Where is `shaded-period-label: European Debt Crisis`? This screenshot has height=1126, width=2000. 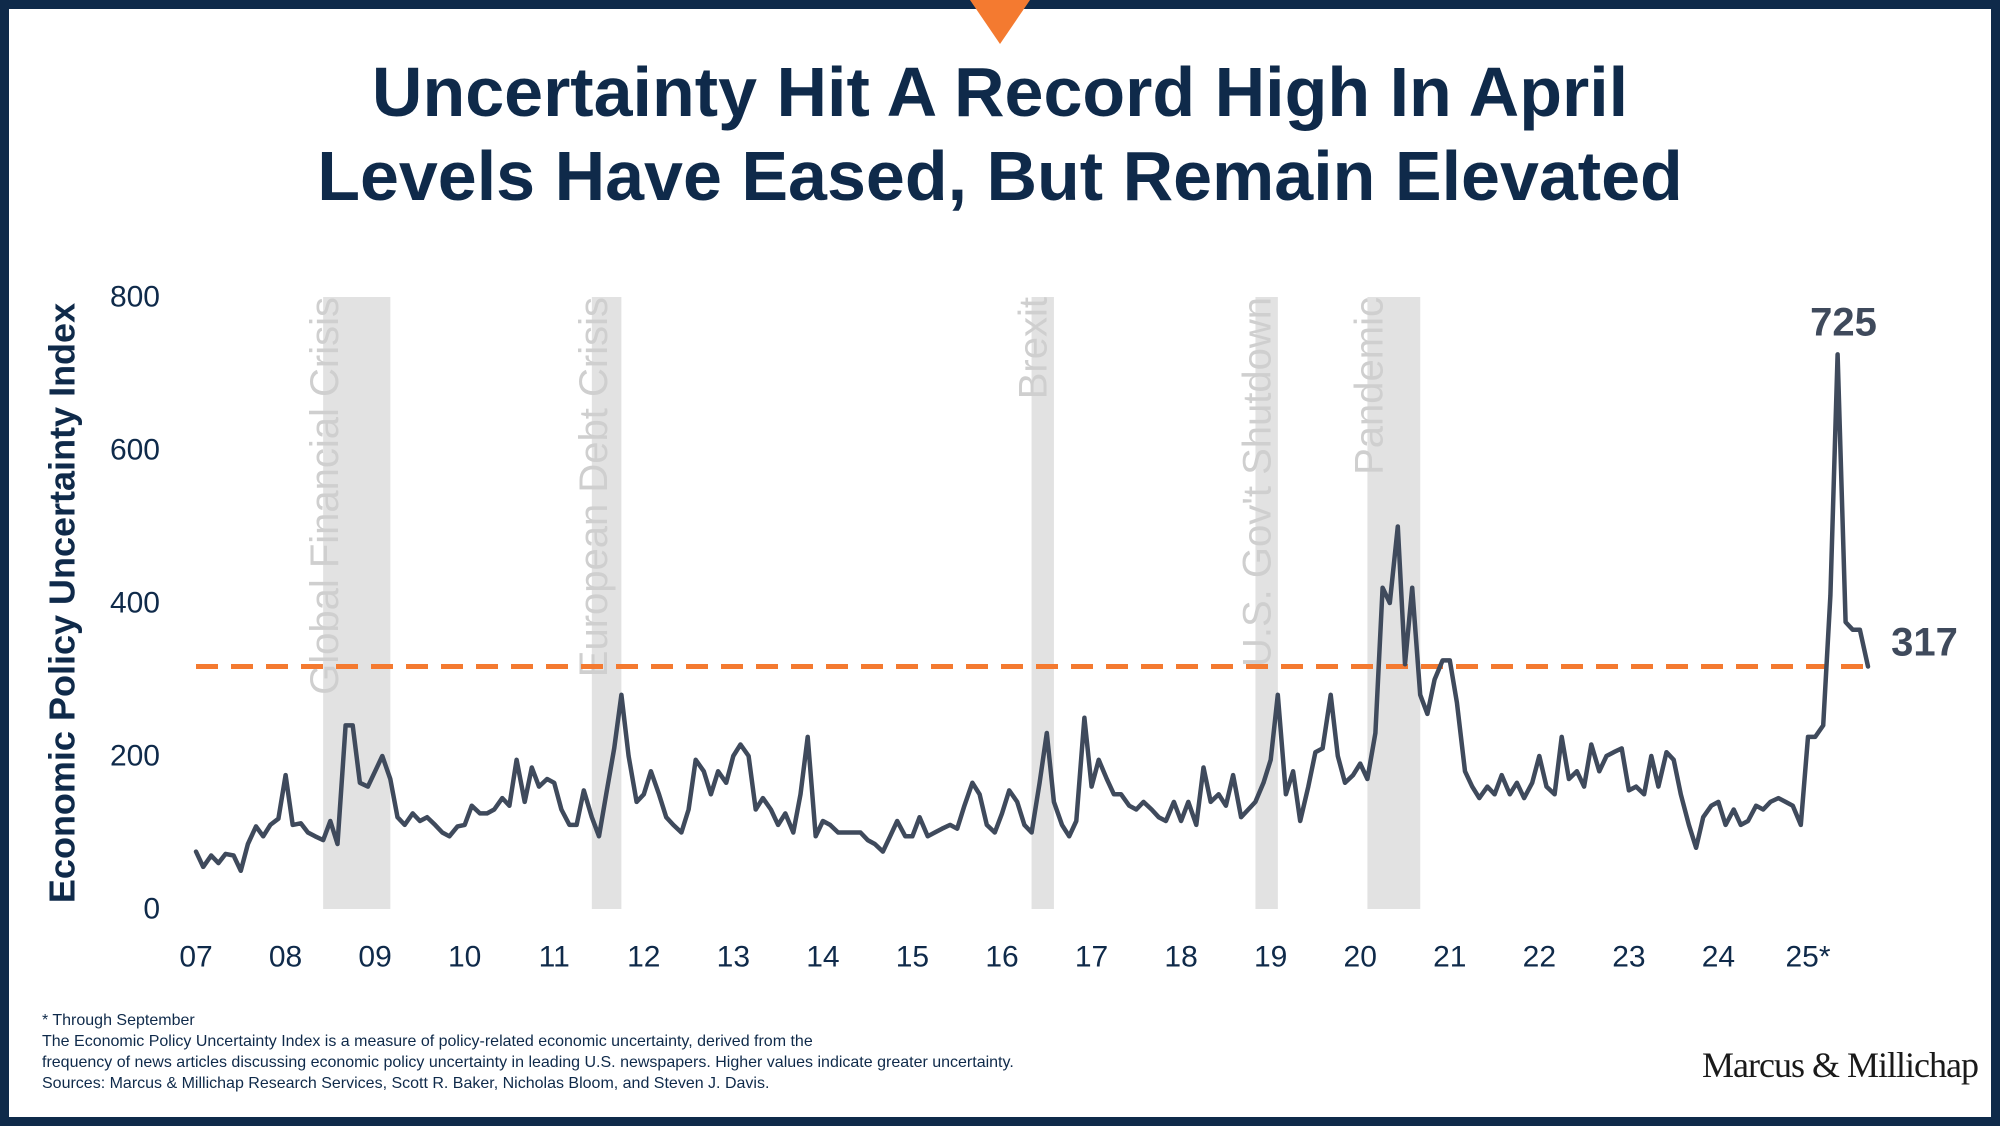
shaded-period-label: European Debt Crisis is located at coordinates (594, 487).